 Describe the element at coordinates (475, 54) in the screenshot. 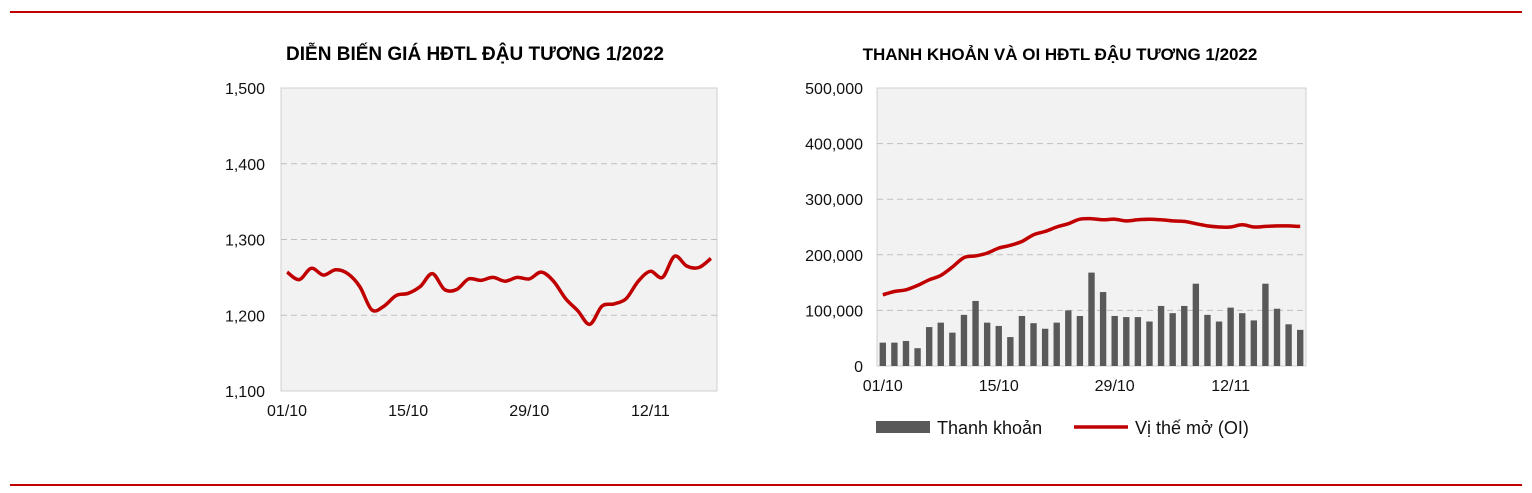

I see `price-chart-title: DIỄN BIẾN GIÁ HĐTL ĐẬU TƯƠNG 1/2022` at that location.